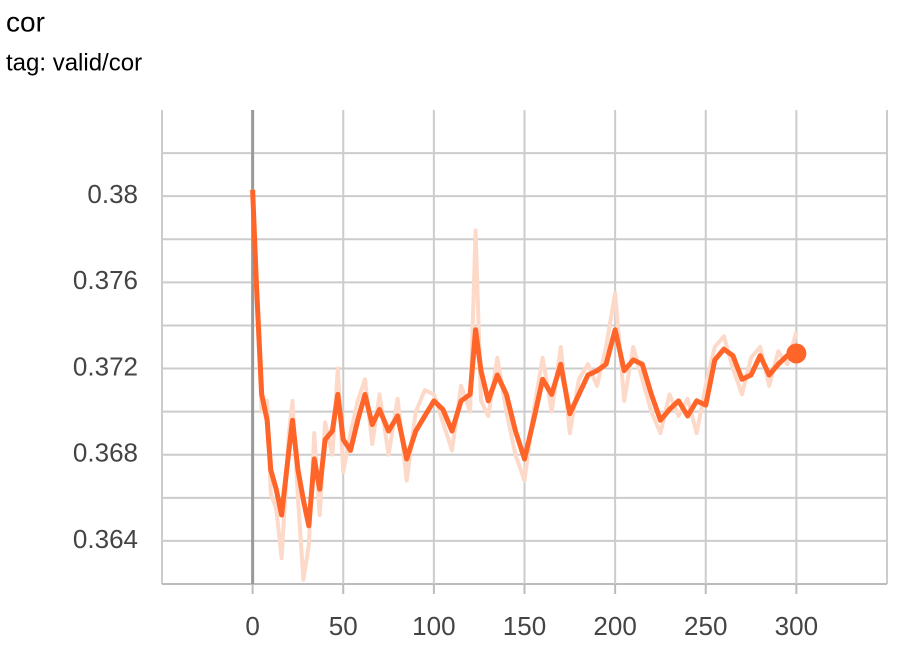 The image size is (899, 654). What do you see at coordinates (796, 626) in the screenshot?
I see `x-tick-label: 300` at bounding box center [796, 626].